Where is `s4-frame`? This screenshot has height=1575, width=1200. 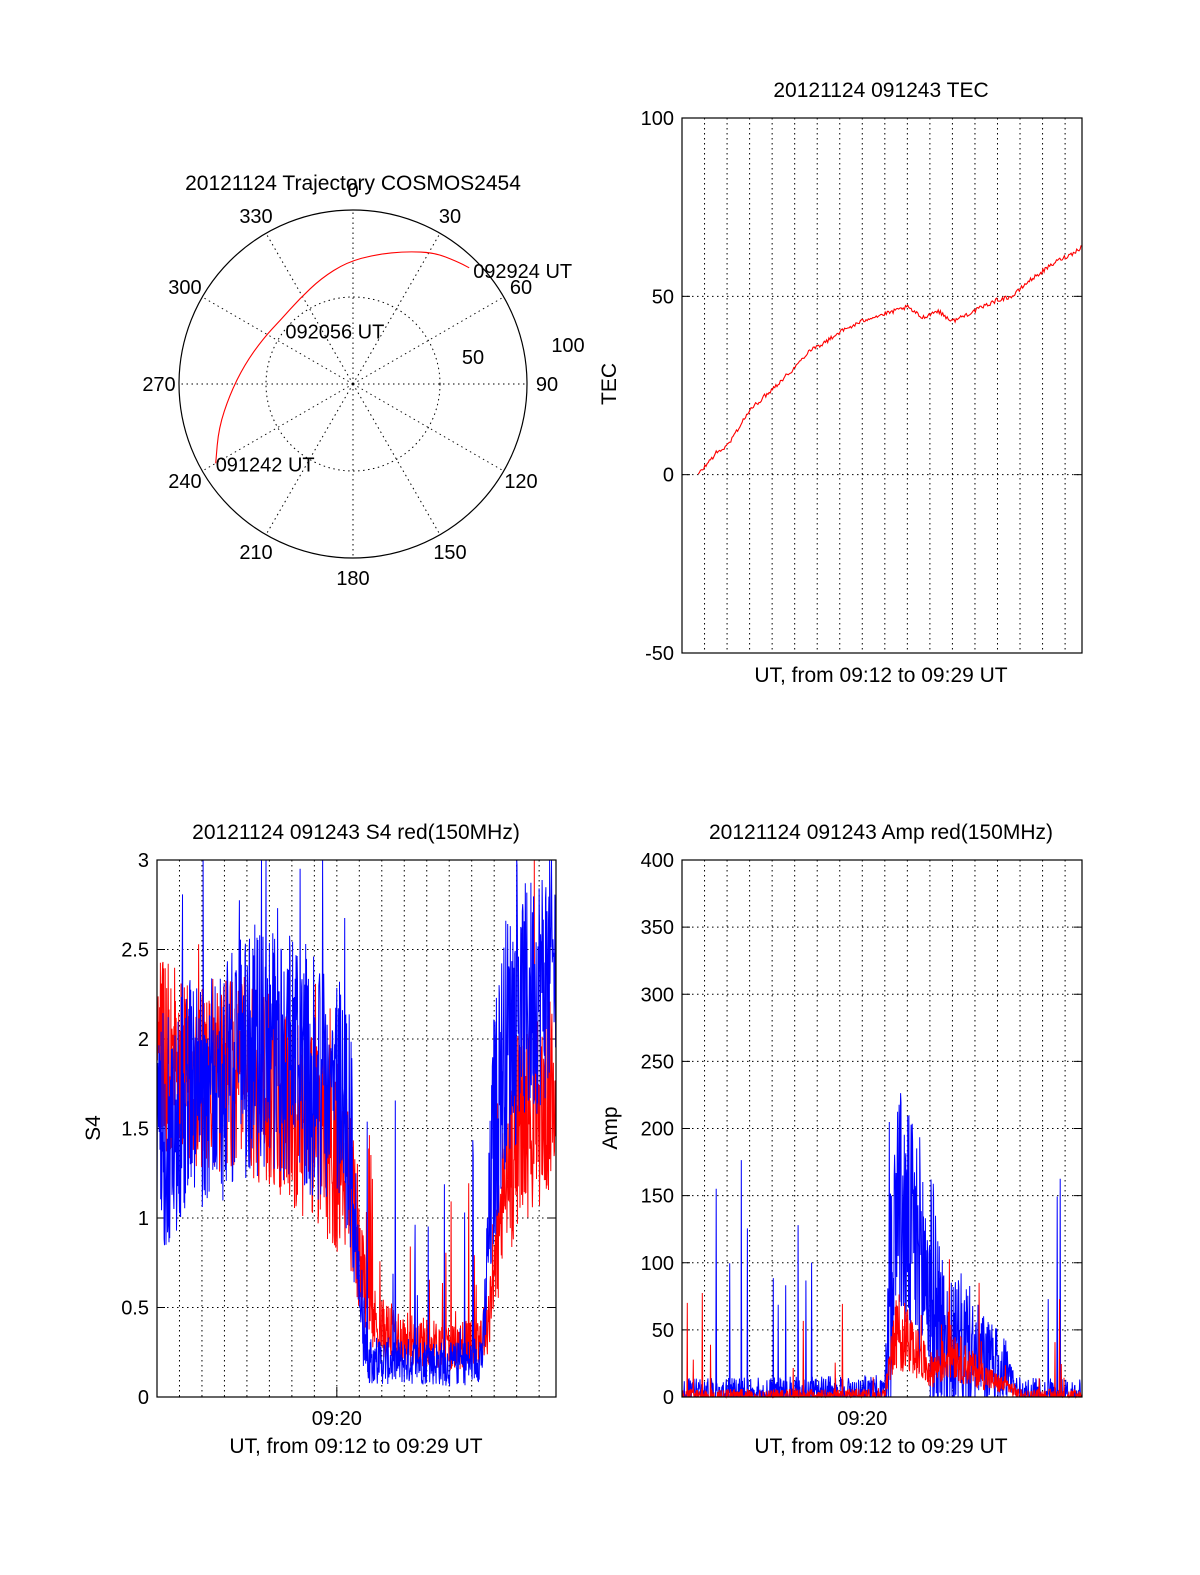
s4-frame is located at coordinates (356, 1128).